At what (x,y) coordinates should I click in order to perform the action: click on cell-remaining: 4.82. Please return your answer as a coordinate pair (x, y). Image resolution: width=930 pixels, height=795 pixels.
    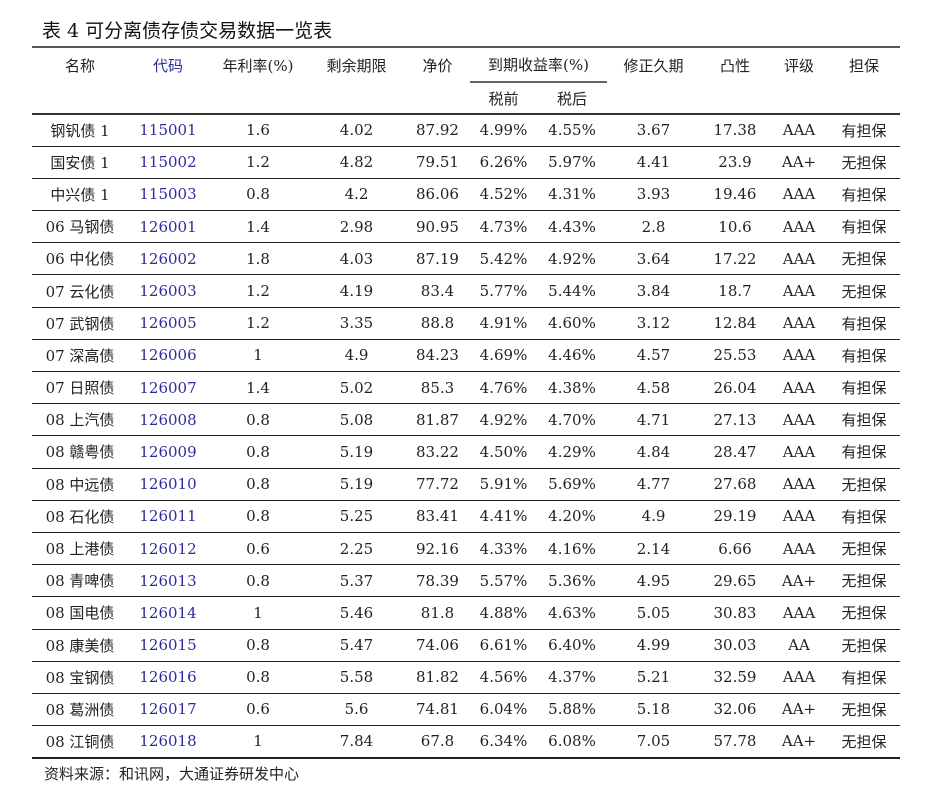
    Looking at the image, I should click on (356, 162).